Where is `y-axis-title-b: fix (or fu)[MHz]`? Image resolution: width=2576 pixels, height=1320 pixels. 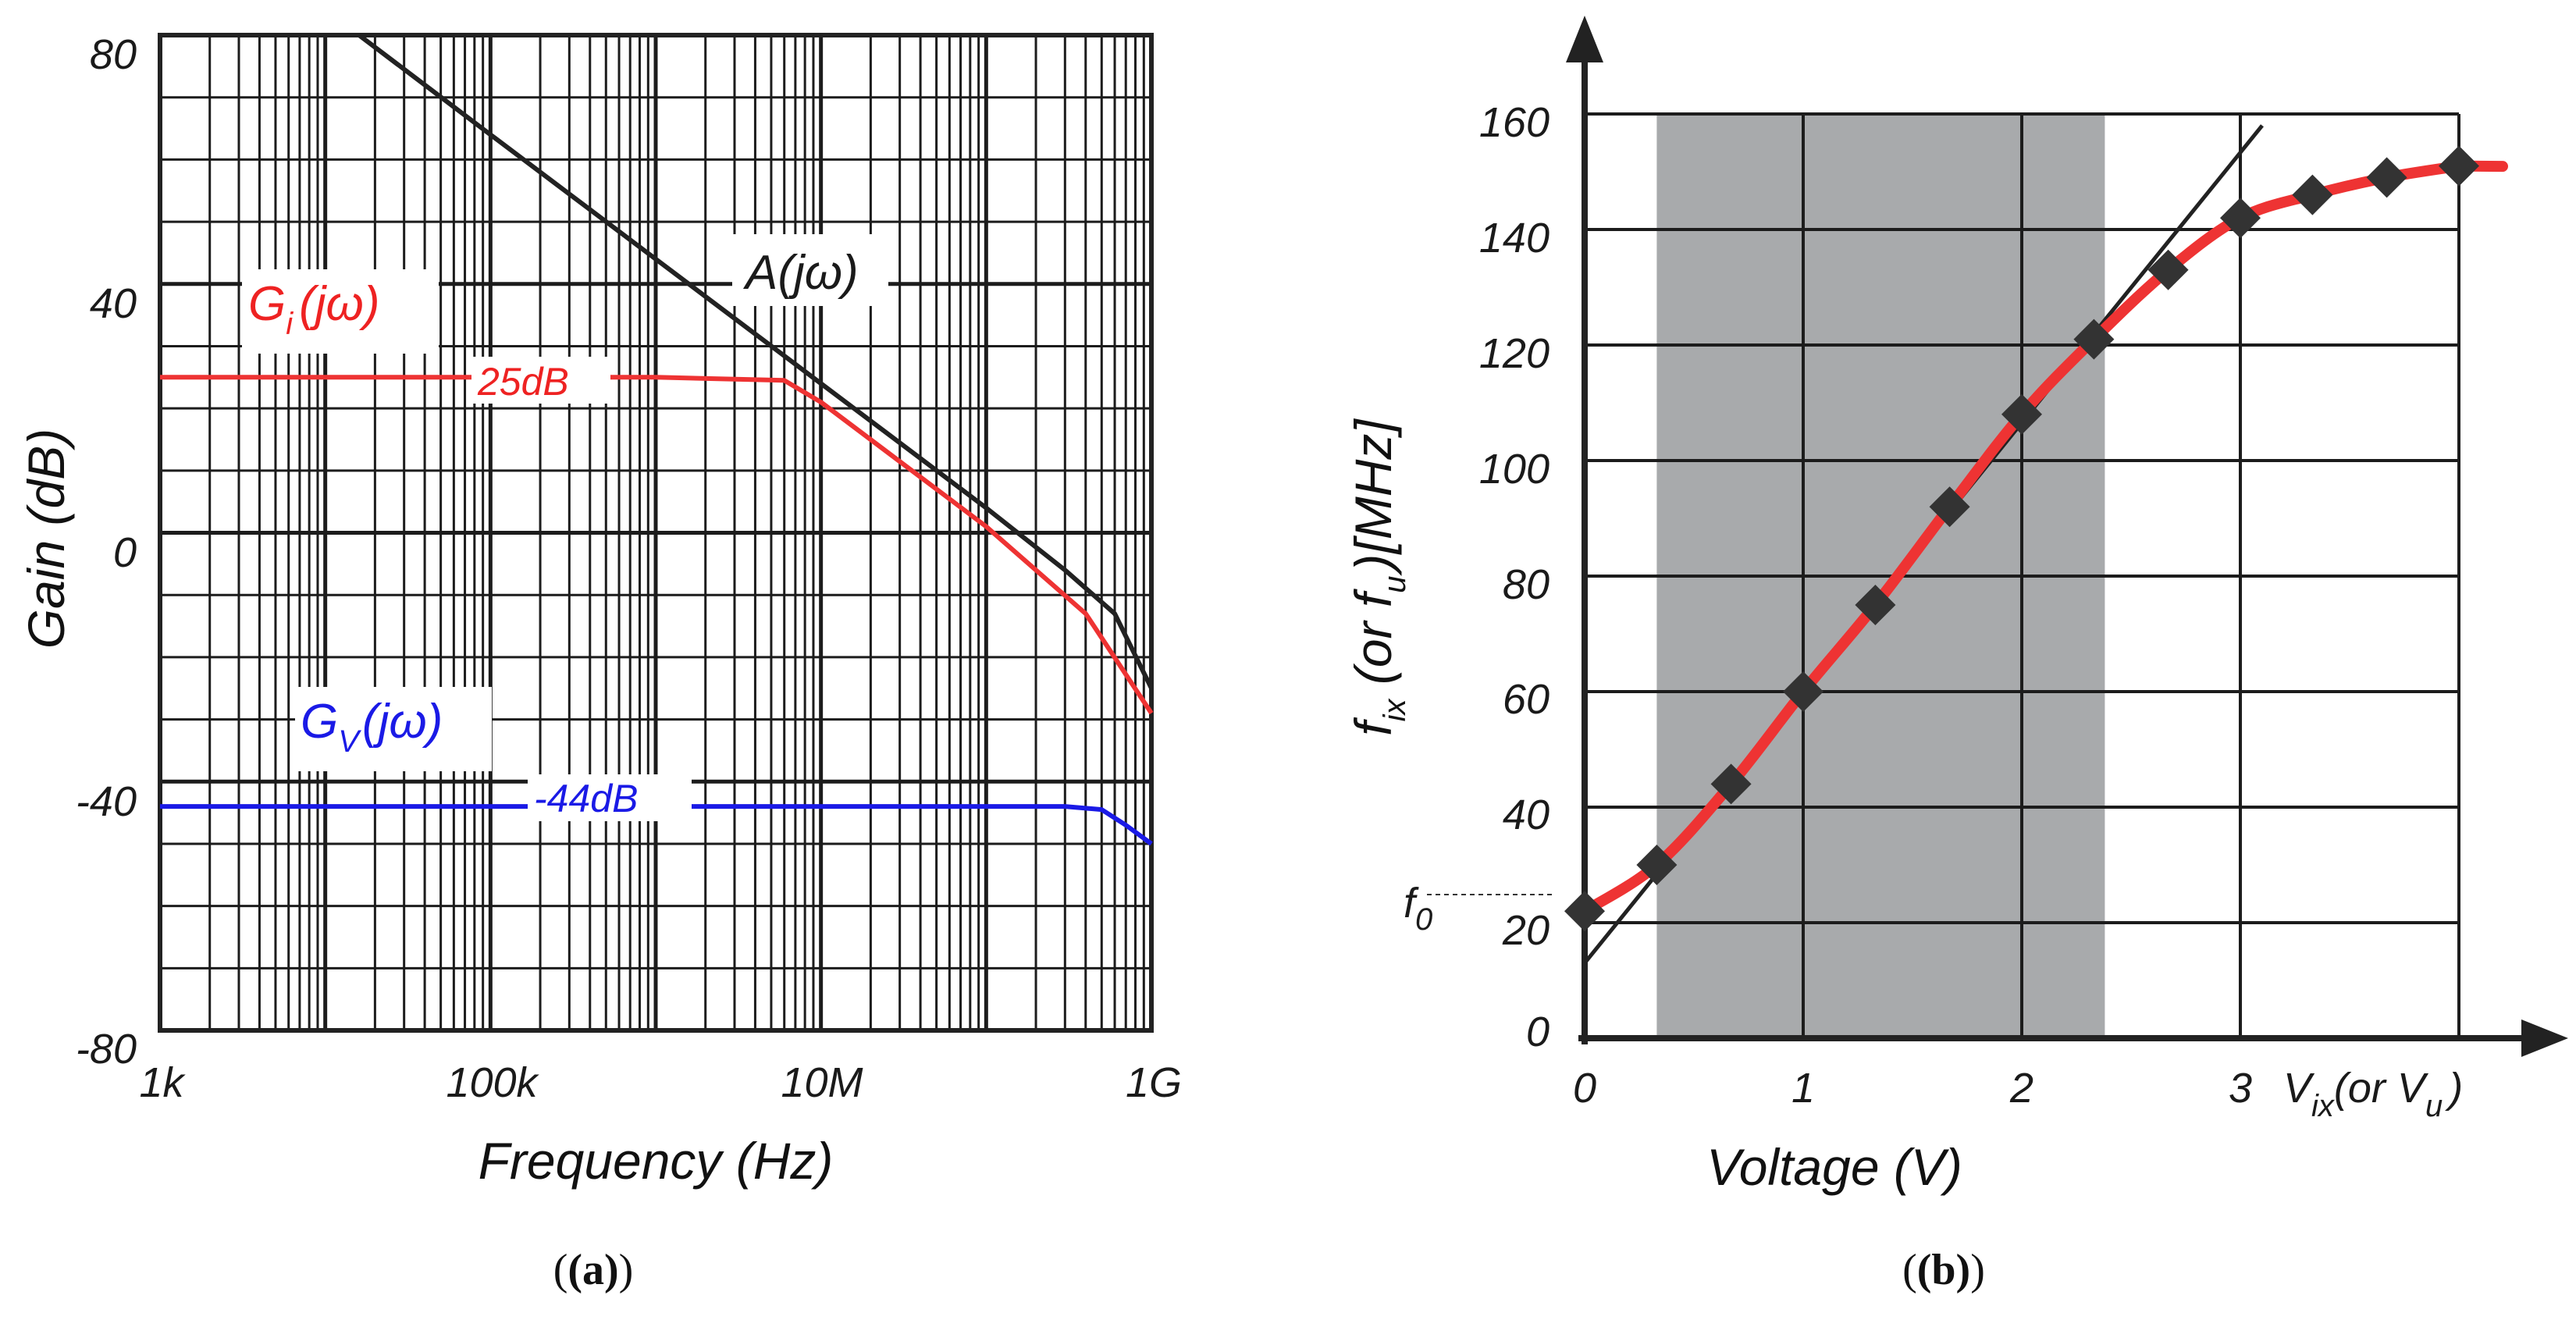
y-axis-title-b: fix (or fu)[MHz] is located at coordinates (1378, 577).